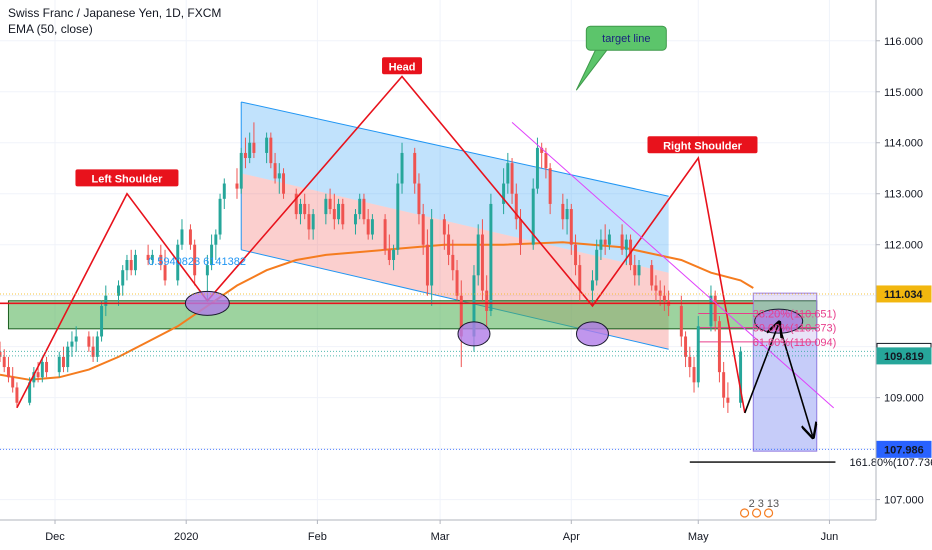  What do you see at coordinates (702, 145) in the screenshot?
I see `pattern-label-bg` at bounding box center [702, 145].